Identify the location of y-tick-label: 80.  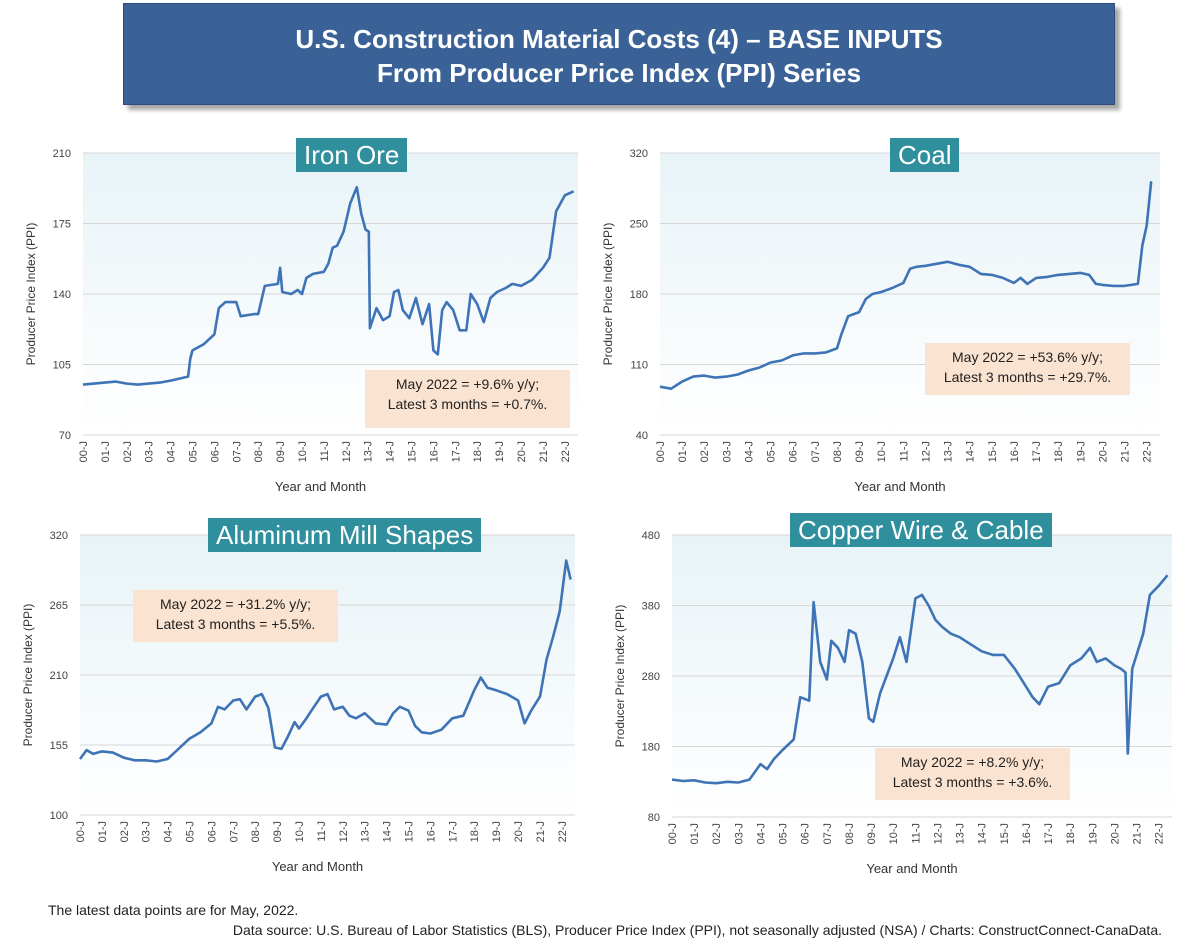
(654, 818).